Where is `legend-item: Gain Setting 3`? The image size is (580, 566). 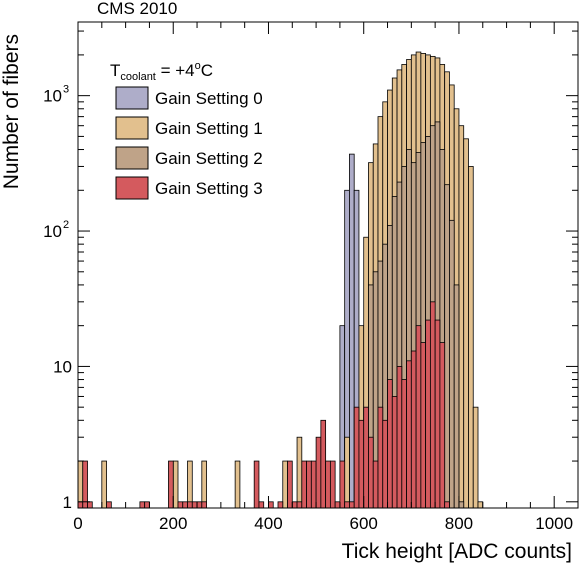
legend-item: Gain Setting 3 is located at coordinates (189, 188).